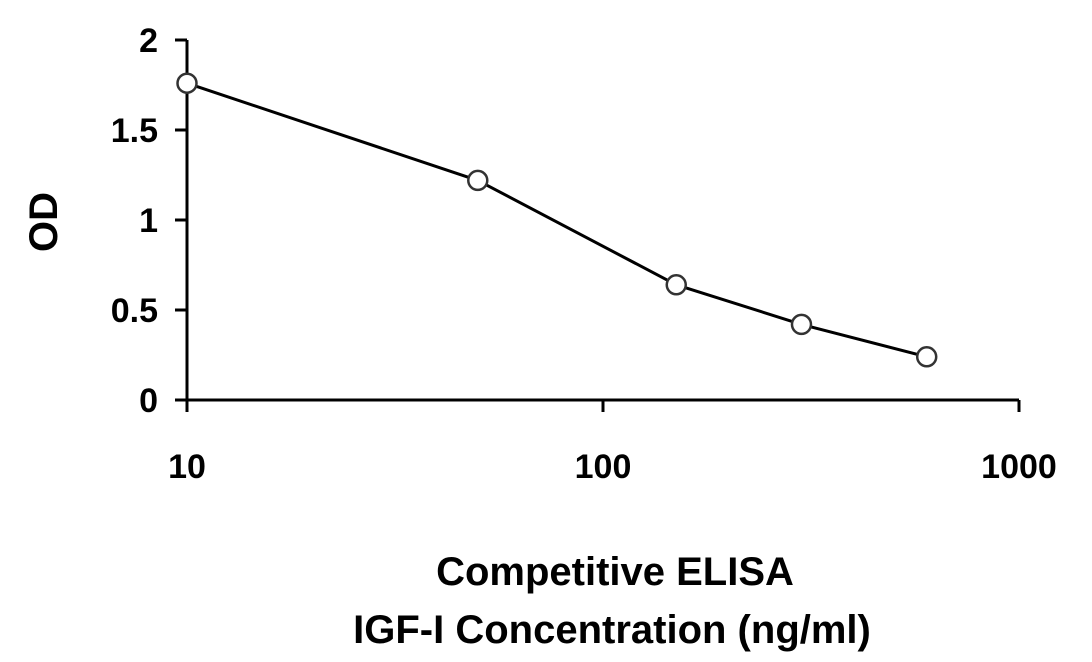 The height and width of the screenshot is (662, 1092). I want to click on y-tick-label: 1, so click(148, 221).